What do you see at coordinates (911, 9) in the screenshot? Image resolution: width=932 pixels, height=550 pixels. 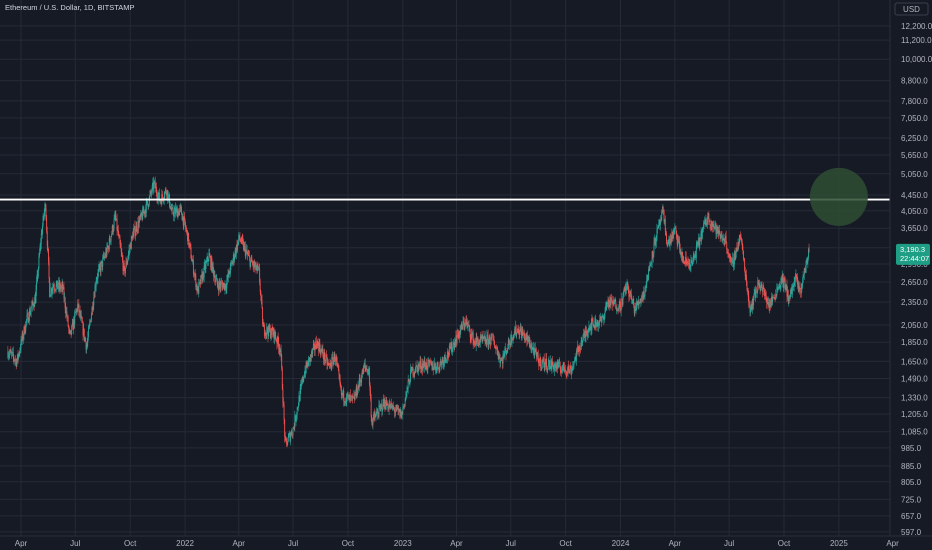 I see `currency-badge` at bounding box center [911, 9].